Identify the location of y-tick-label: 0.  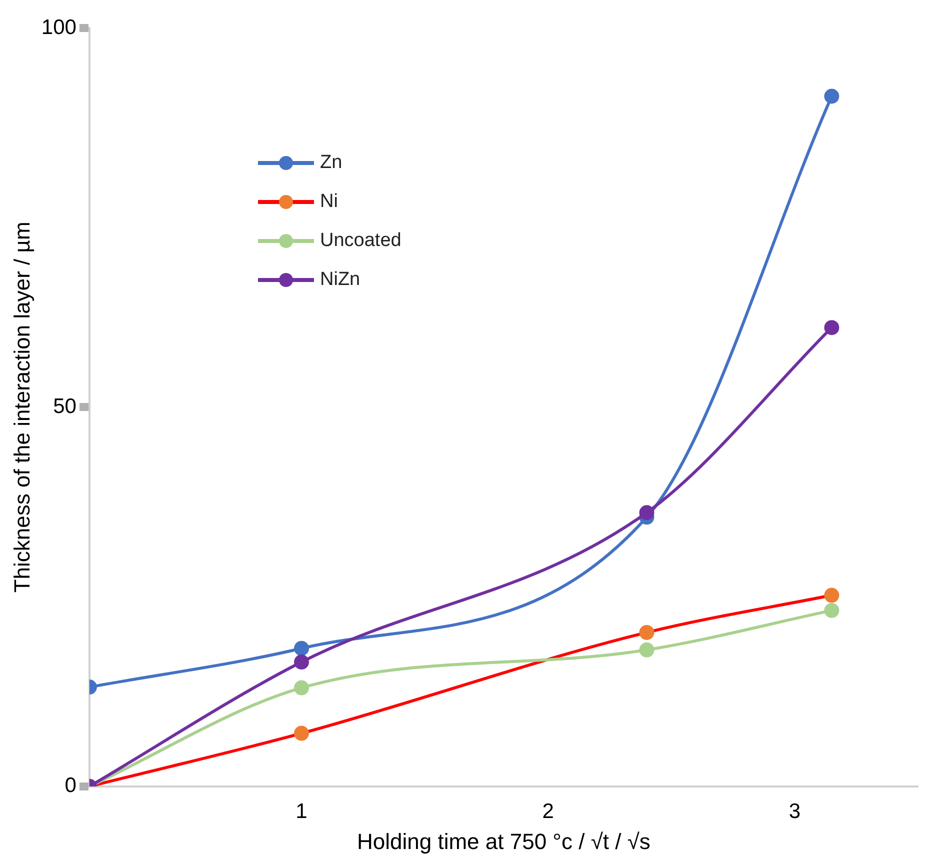
(70, 786).